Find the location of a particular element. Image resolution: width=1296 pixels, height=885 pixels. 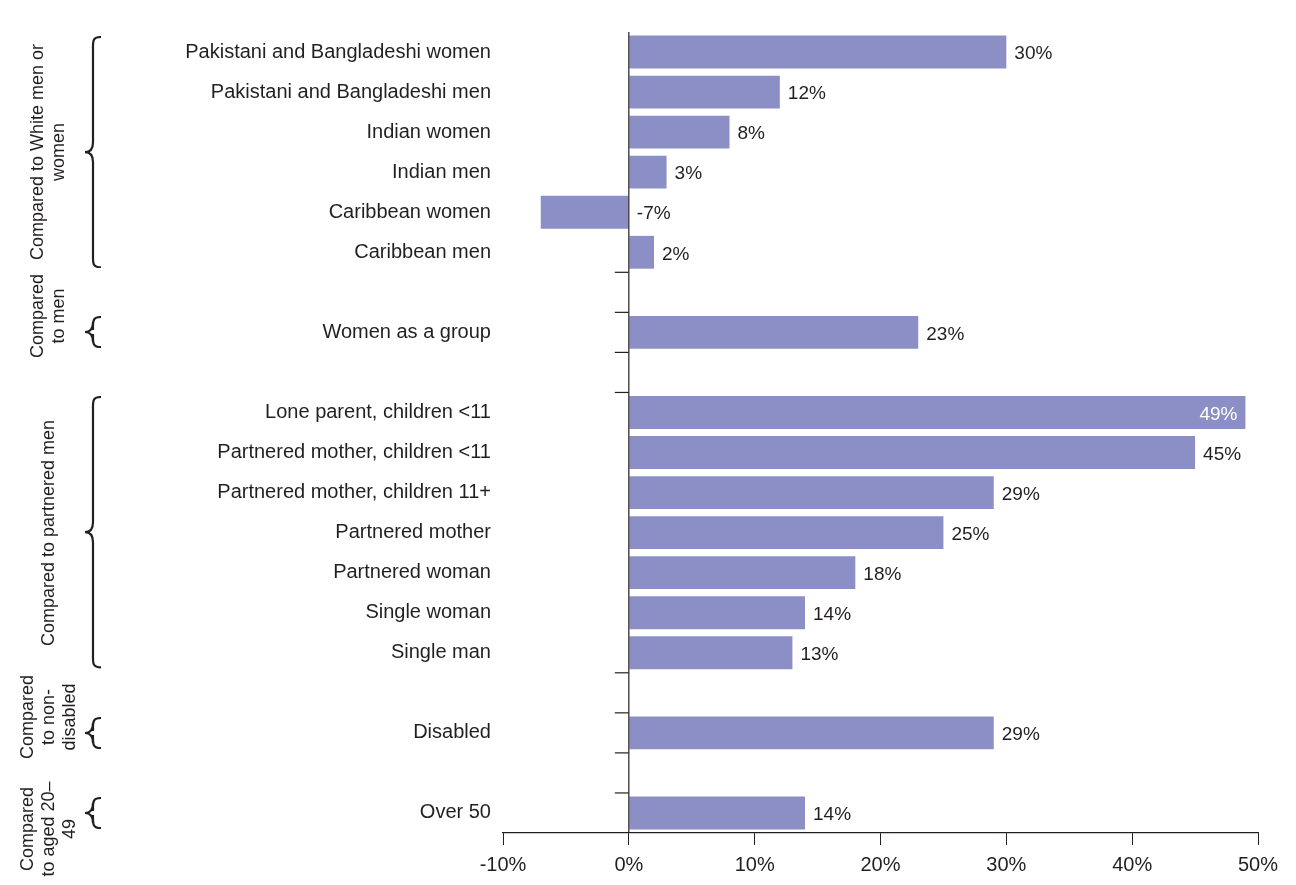

y-tick-label: Partnered mother, children 11+ is located at coordinates (354, 491).